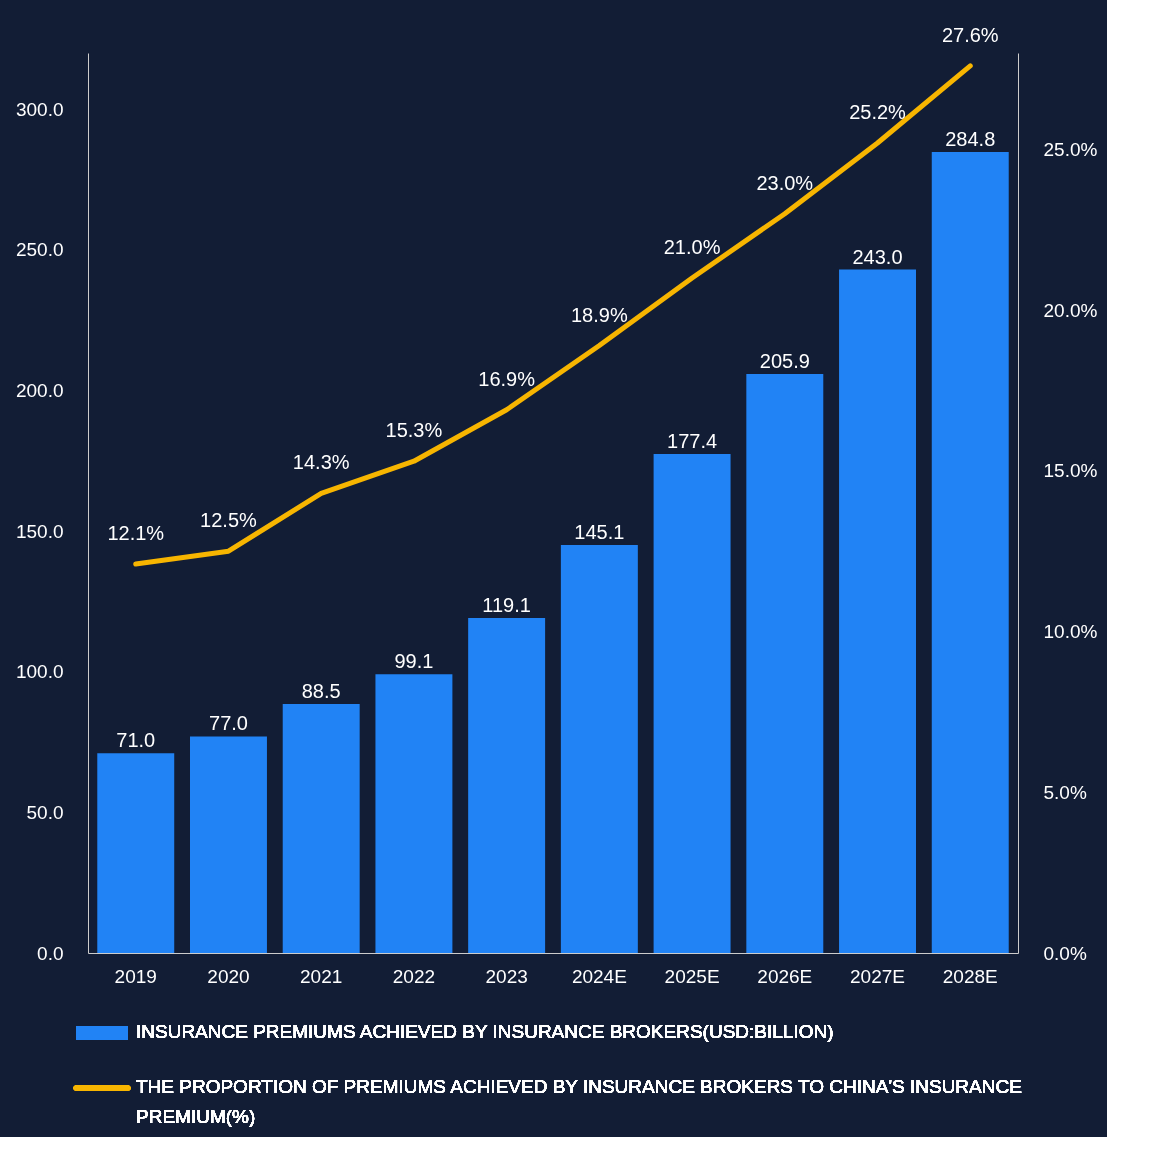  Describe the element at coordinates (136, 533) in the screenshot. I see `data-label: 12.1%` at that location.